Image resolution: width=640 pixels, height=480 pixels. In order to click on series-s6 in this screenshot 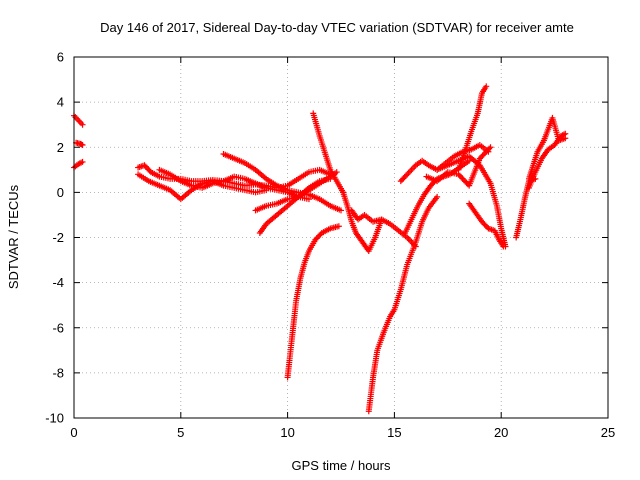, I will do `click(234, 184)`.